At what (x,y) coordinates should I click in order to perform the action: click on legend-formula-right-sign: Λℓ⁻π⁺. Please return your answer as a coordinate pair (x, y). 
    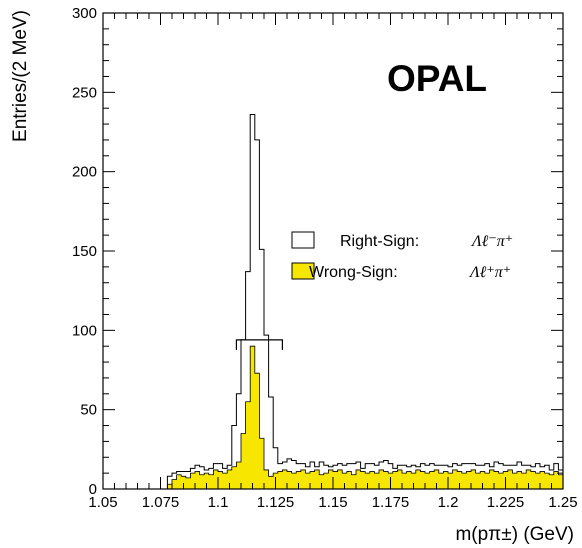
    Looking at the image, I should click on (491, 241).